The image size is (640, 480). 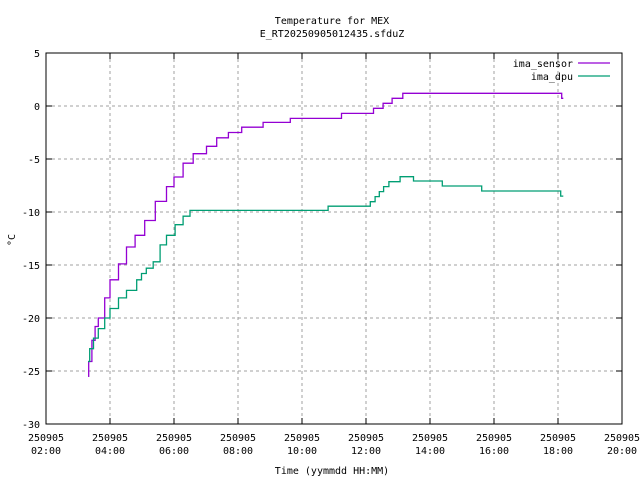 I want to click on x-tick-label-time: 16:00, so click(x=494, y=451).